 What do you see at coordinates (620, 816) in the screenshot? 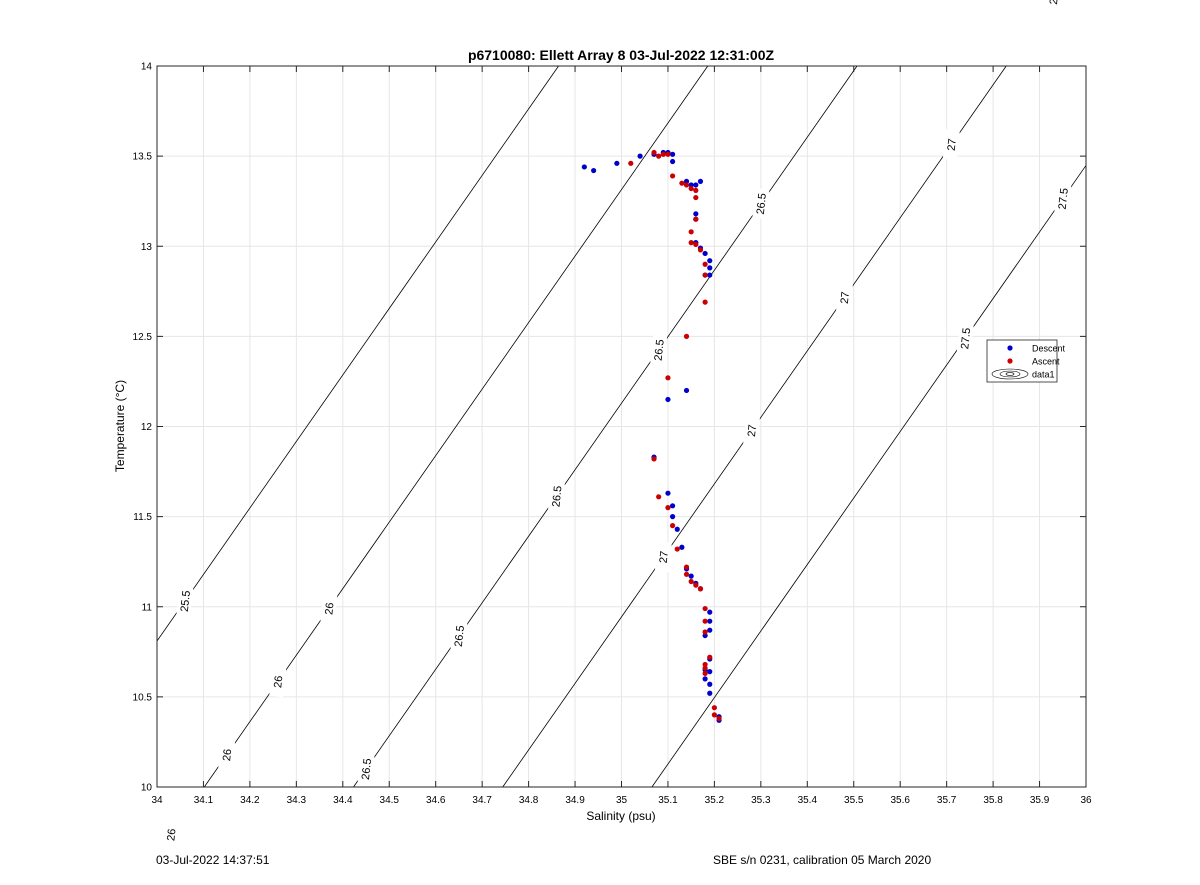
I see `x-axis-label: Salinity (psu)` at bounding box center [620, 816].